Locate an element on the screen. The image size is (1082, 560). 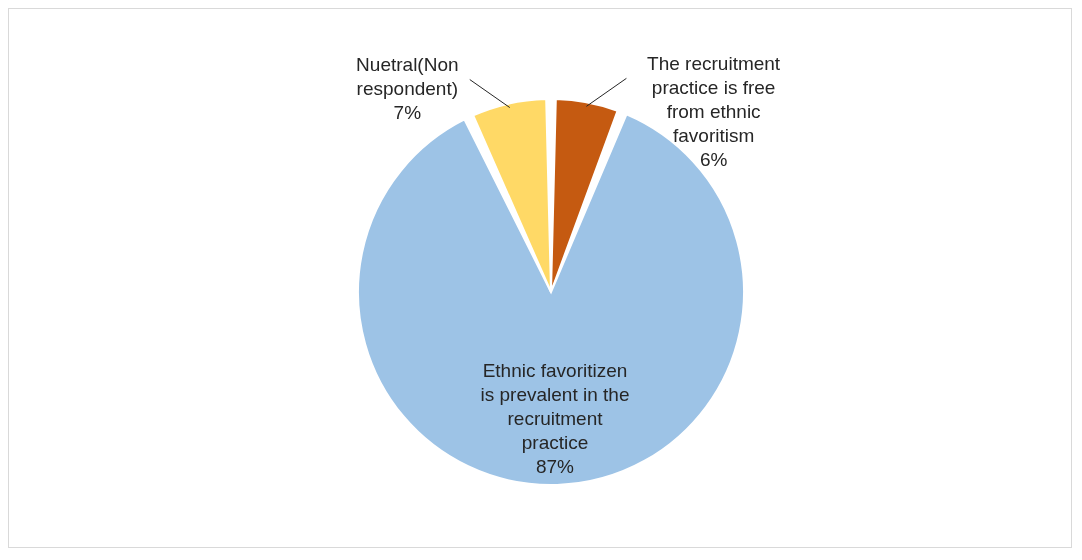
slice-label: The recruitment practice is free from ethnic favoritism is located at coordinates (714, 99).